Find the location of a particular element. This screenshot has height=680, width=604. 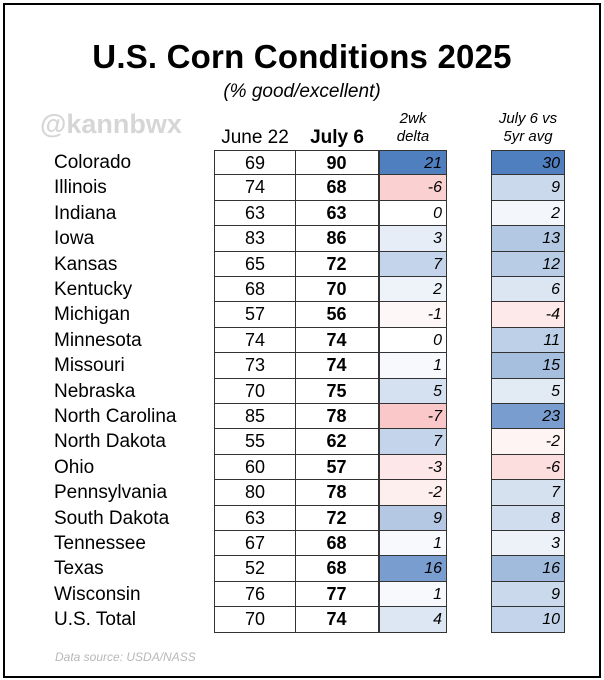

state-label: North Dakota is located at coordinates (110, 442).